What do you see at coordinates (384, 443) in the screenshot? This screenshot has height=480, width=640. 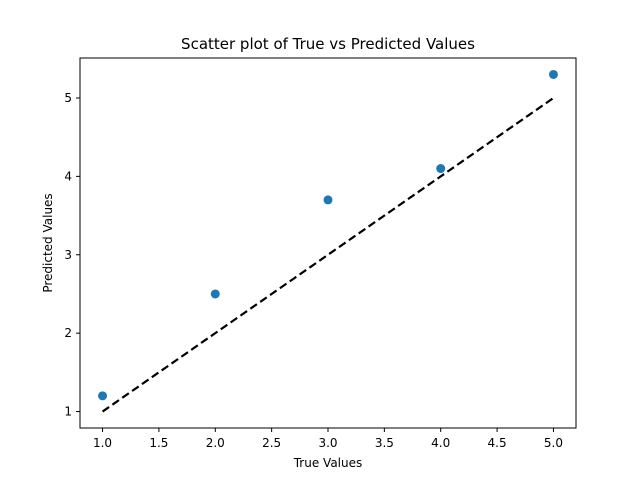 I see `x-tick-label: 3.5` at bounding box center [384, 443].